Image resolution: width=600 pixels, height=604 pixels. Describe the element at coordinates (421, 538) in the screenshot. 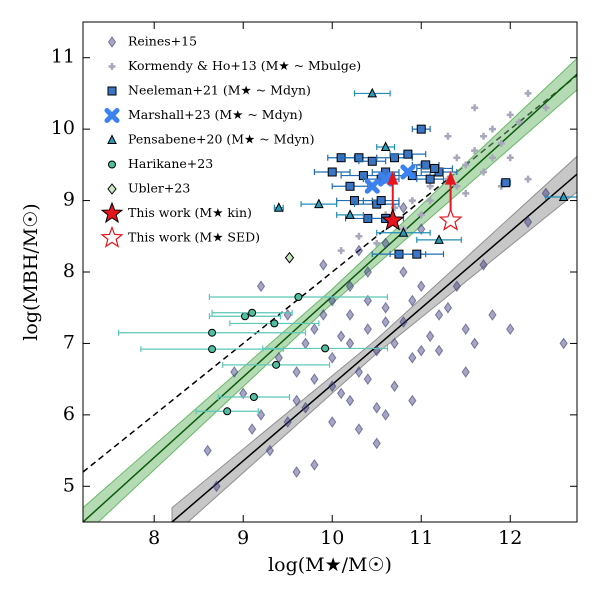

I see `x-tick-label: 11` at that location.